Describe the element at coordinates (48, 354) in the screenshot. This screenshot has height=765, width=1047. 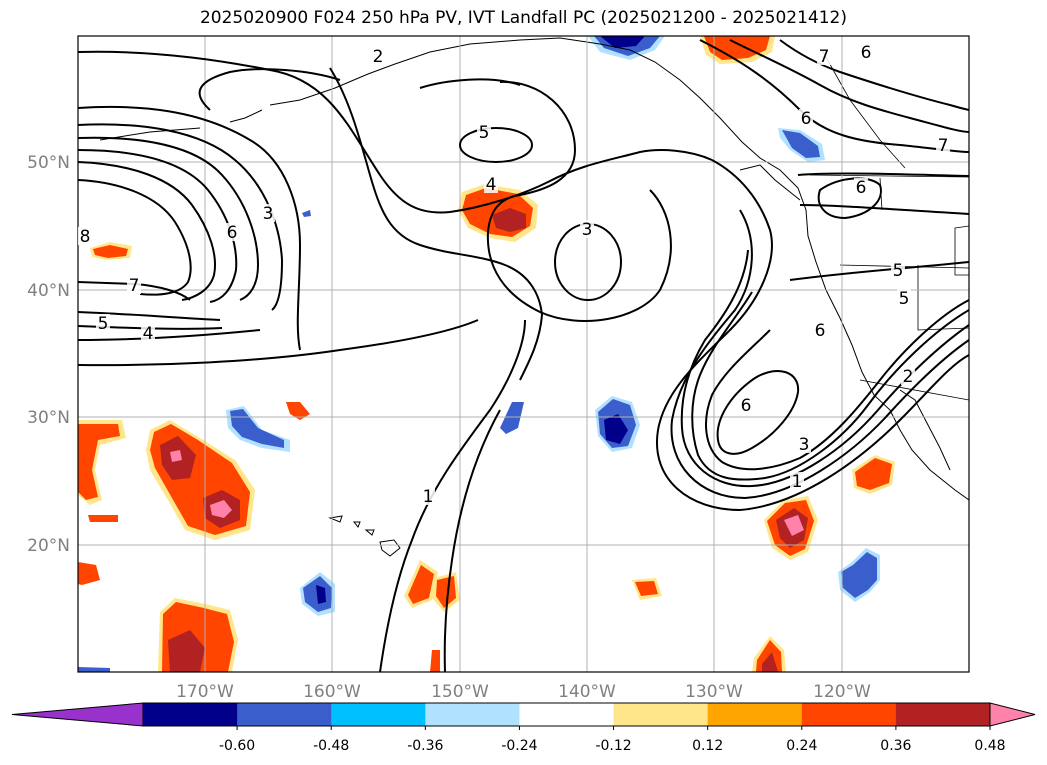
I see `latitude-axis: 50°N 40°N 30°N 20°N` at that location.